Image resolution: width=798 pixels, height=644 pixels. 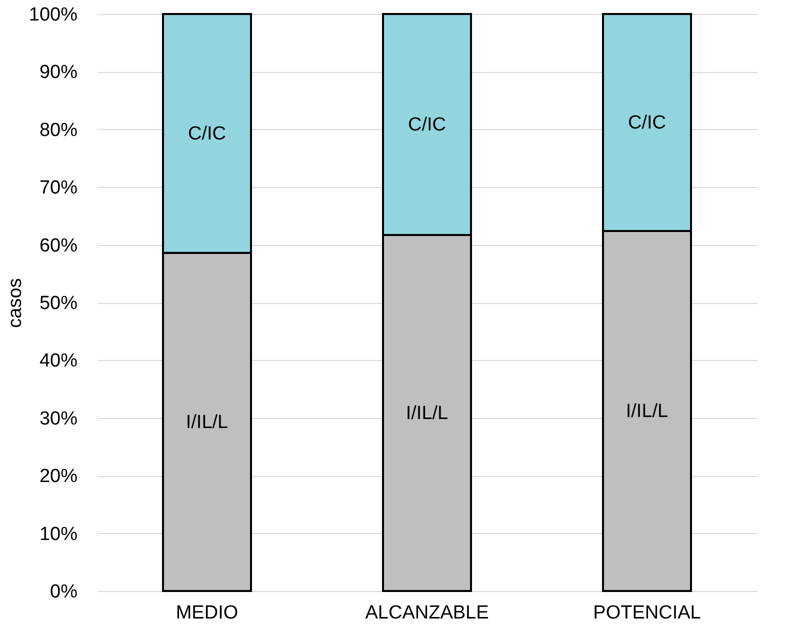 I want to click on x-tick-label: ALCANZABLE, so click(x=427, y=613).